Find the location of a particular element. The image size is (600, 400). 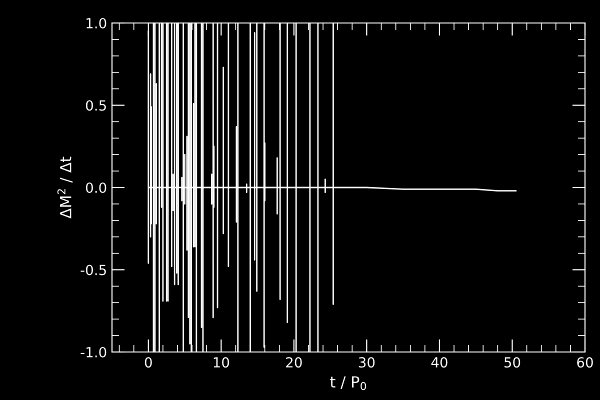

y-tick-label: 0.5 is located at coordinates (96, 105).